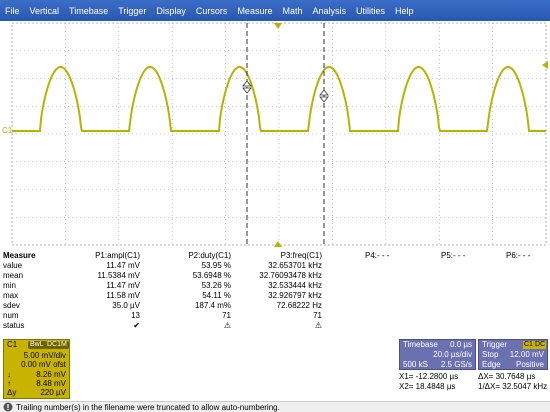  I want to click on delta-y-value: 220 µV, so click(53, 392).